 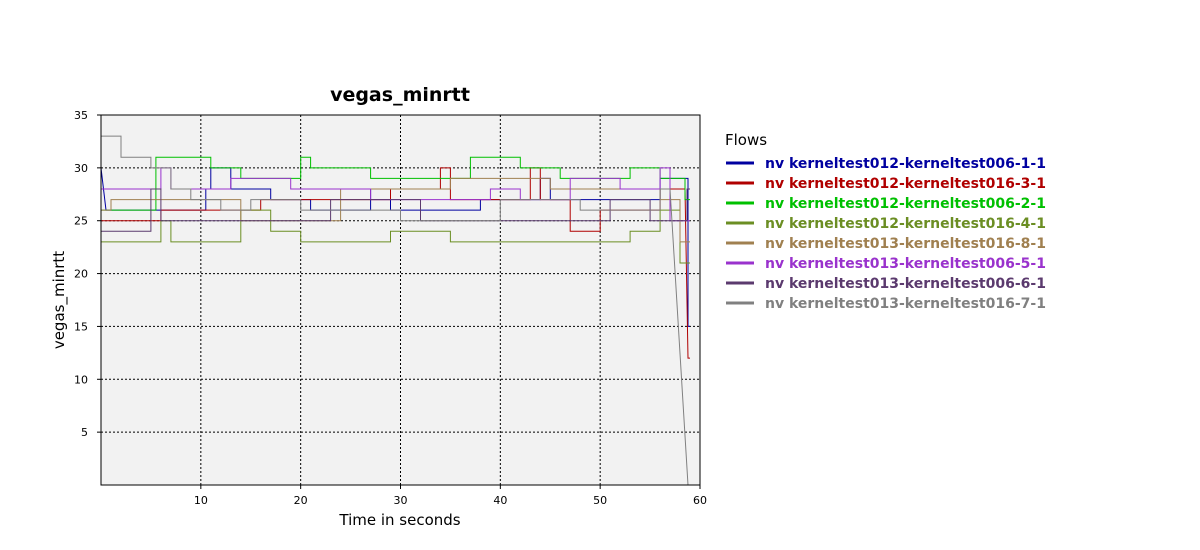 What do you see at coordinates (81, 274) in the screenshot?
I see `y-tick-label: 20` at bounding box center [81, 274].